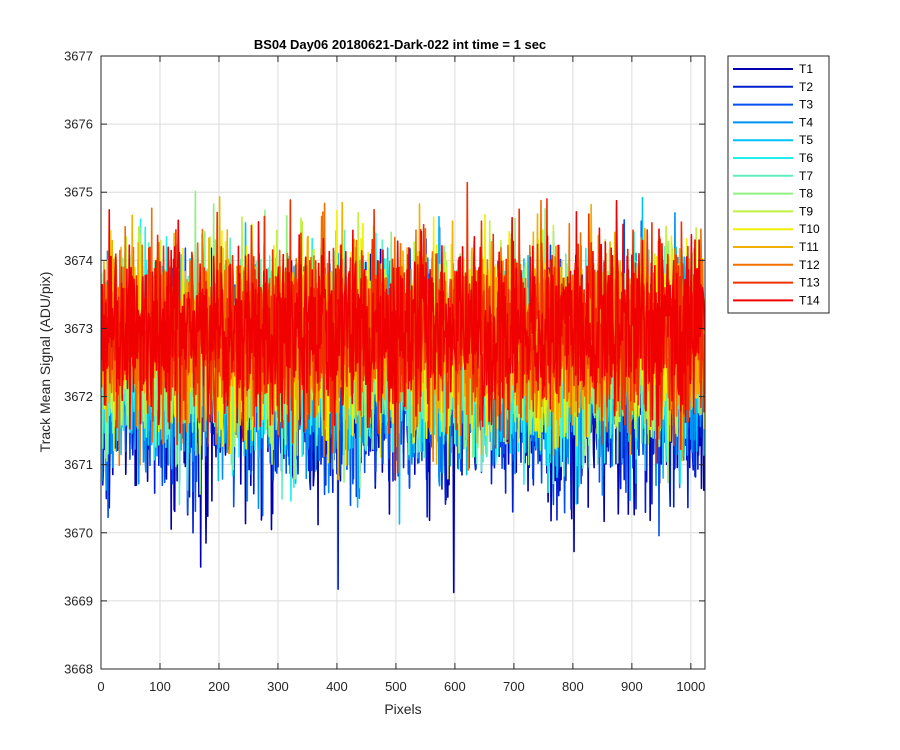 The height and width of the screenshot is (750, 900). What do you see at coordinates (809, 300) in the screenshot?
I see `legend-label-t14: T14` at bounding box center [809, 300].